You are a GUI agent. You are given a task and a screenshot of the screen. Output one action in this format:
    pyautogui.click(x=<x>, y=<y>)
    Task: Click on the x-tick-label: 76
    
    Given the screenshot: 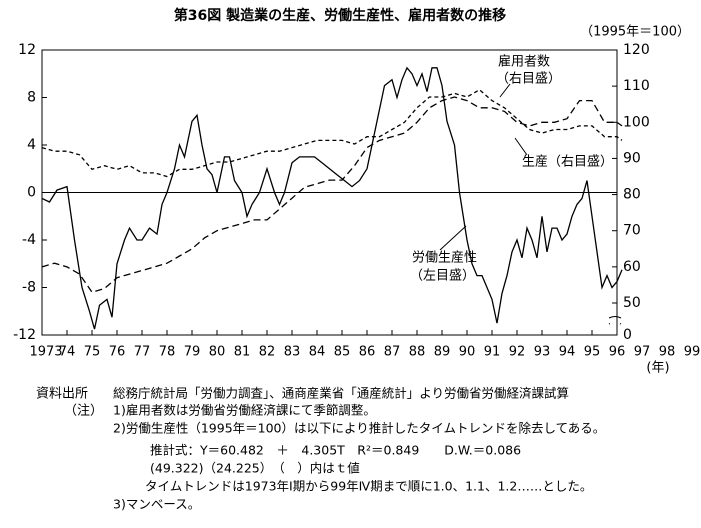 What is the action you would take?
    pyautogui.click(x=117, y=352)
    